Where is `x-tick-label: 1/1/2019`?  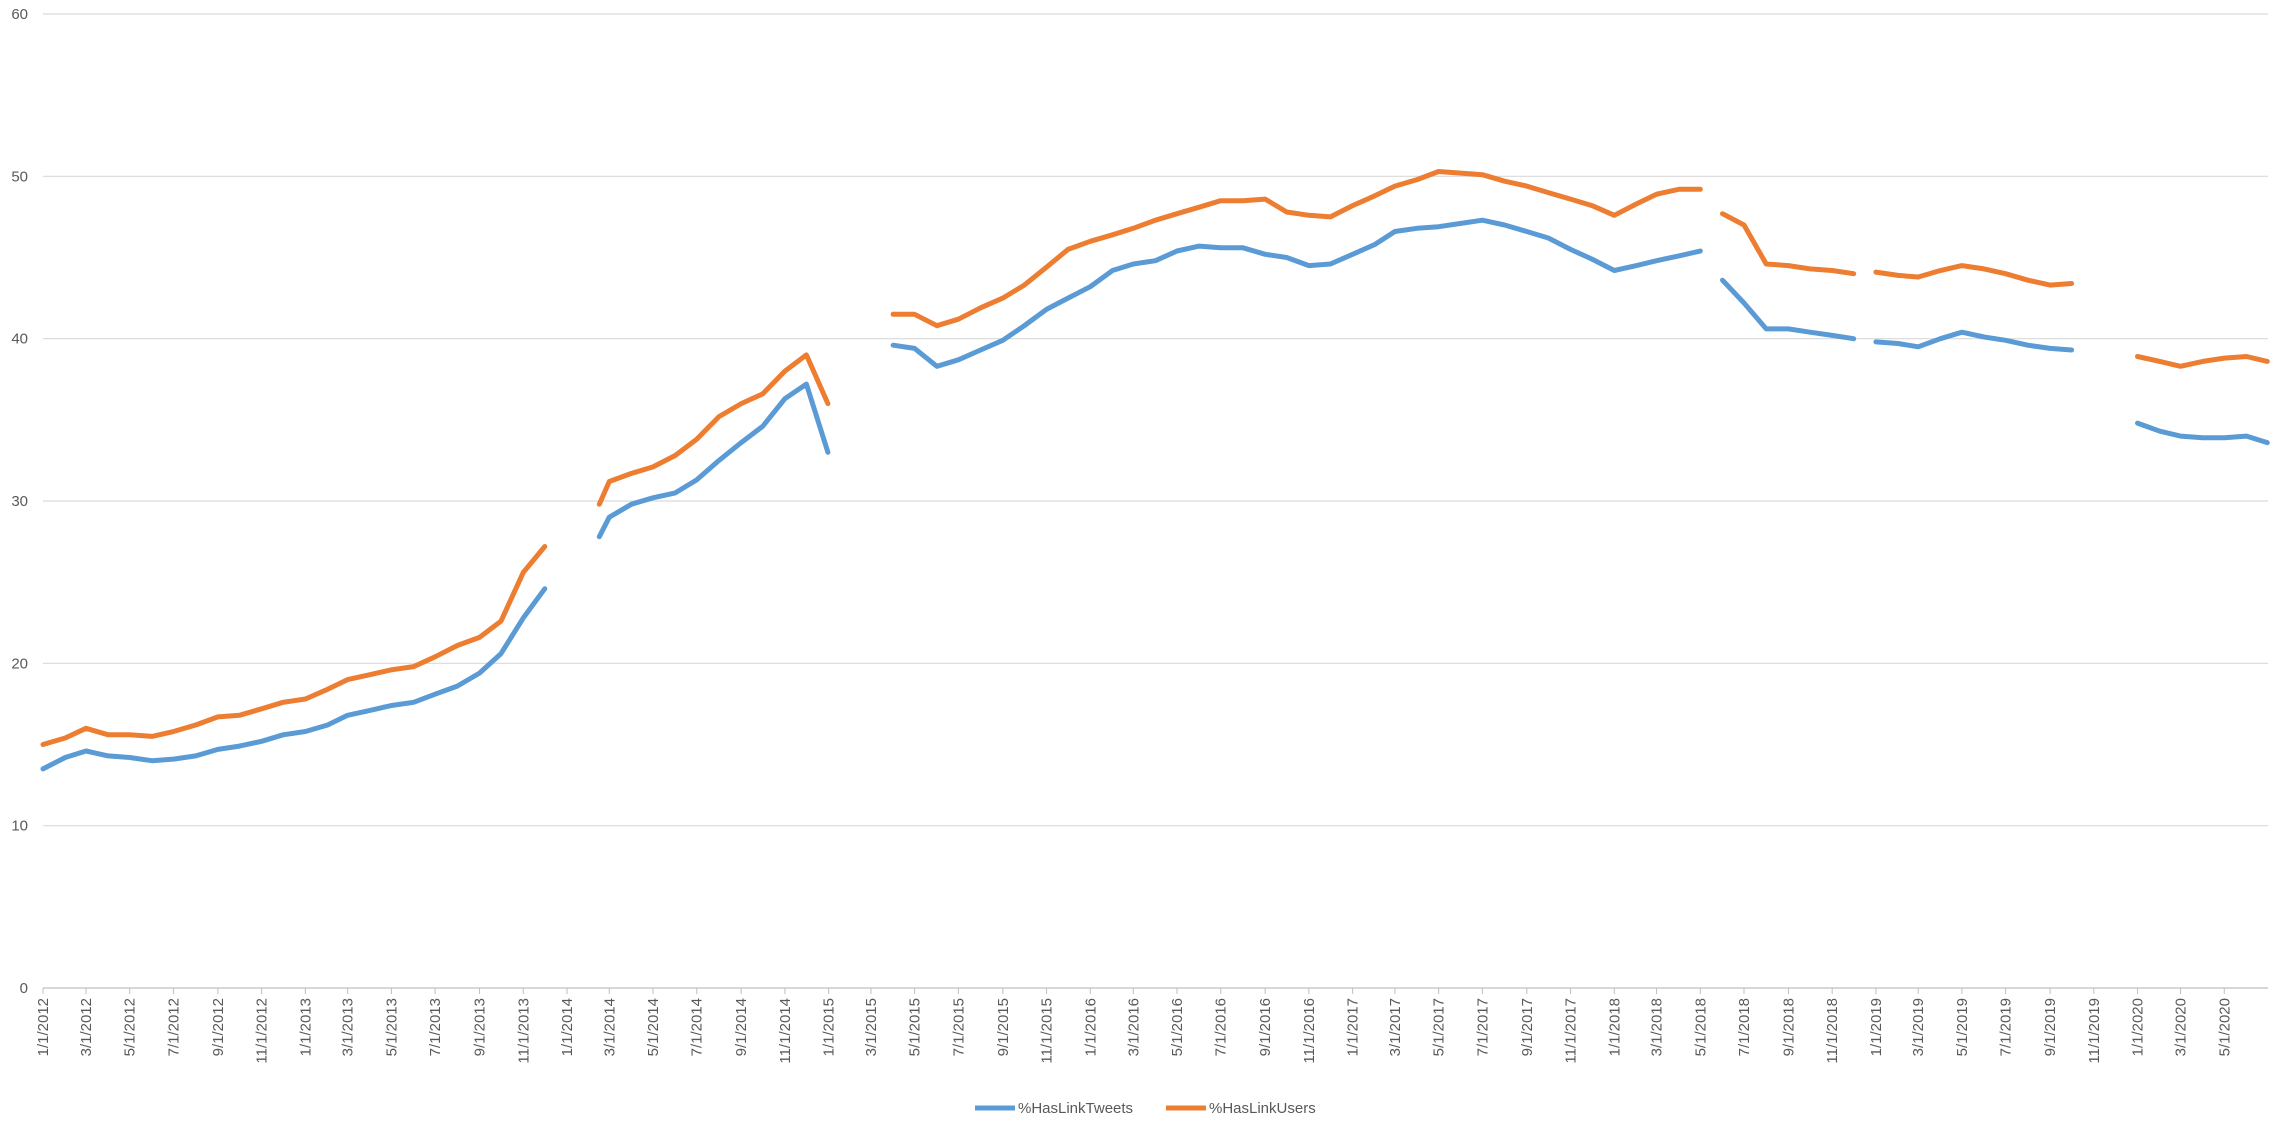
x-tick-label: 1/1/2019 is located at coordinates (1876, 1027).